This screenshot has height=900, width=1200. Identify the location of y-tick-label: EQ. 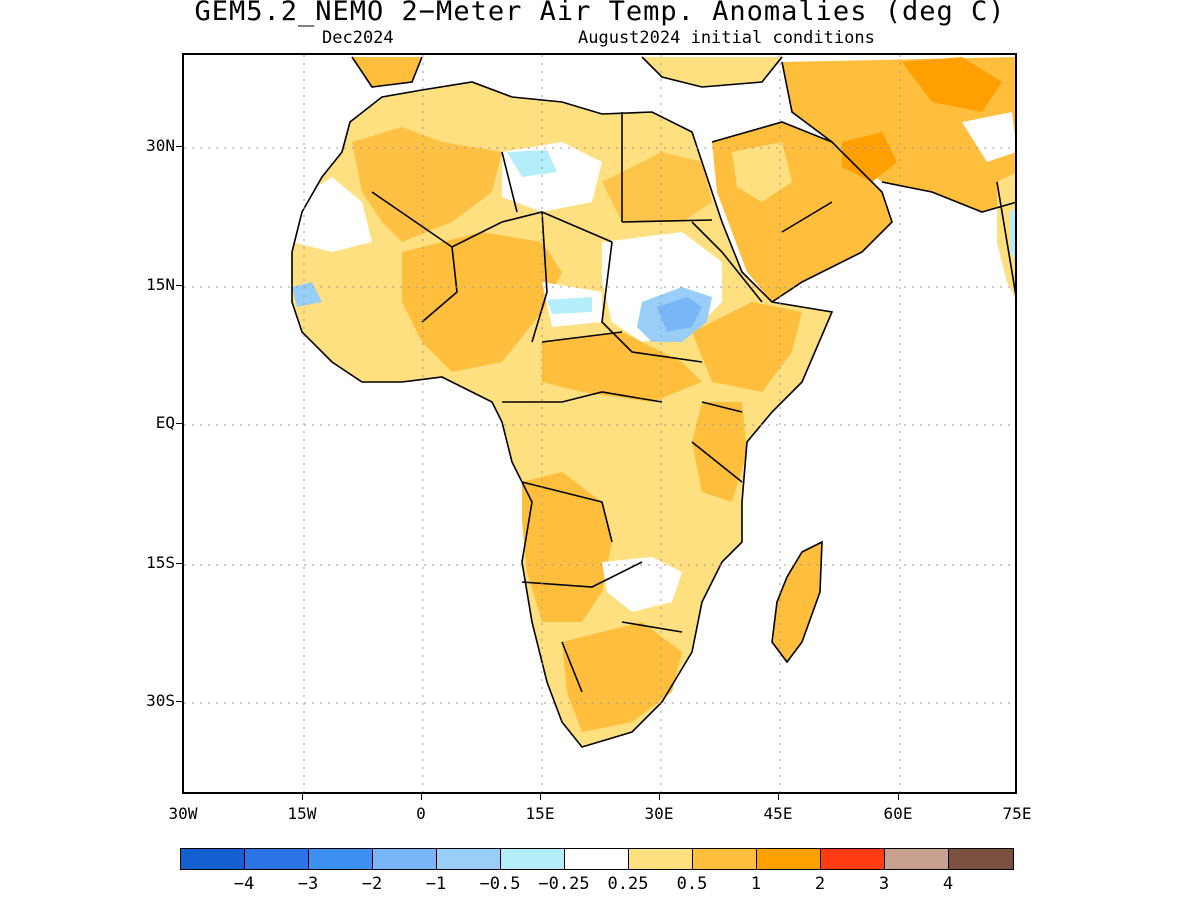
(165, 422).